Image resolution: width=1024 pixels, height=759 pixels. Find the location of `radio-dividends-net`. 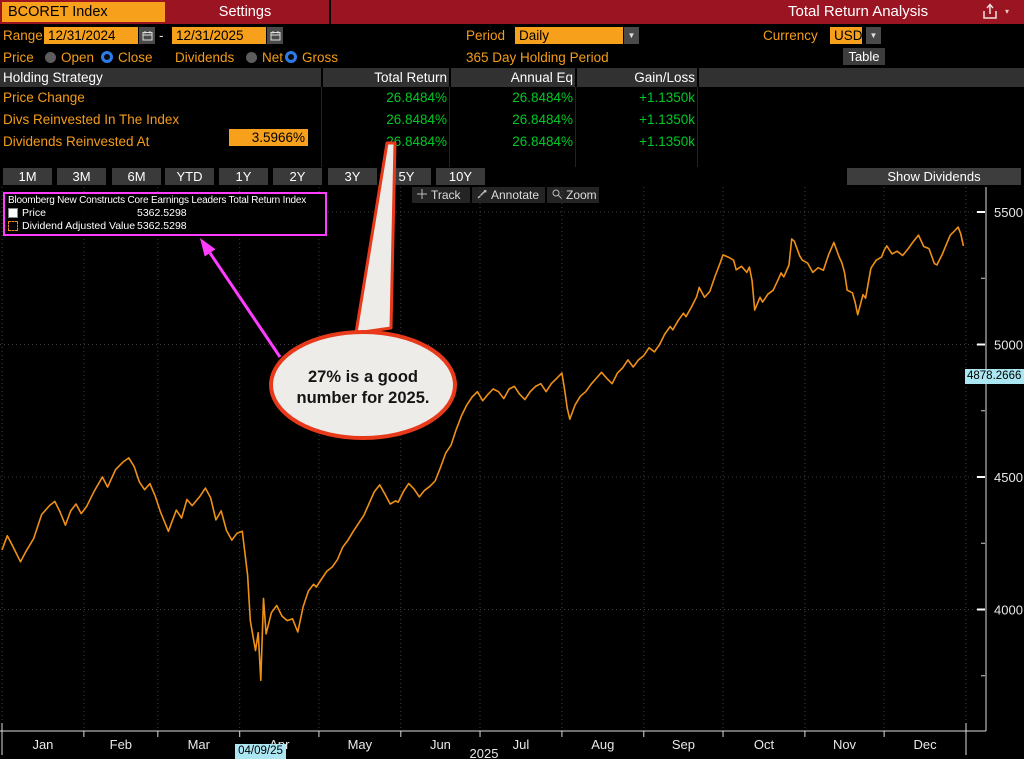

radio-dividends-net is located at coordinates (251, 57).